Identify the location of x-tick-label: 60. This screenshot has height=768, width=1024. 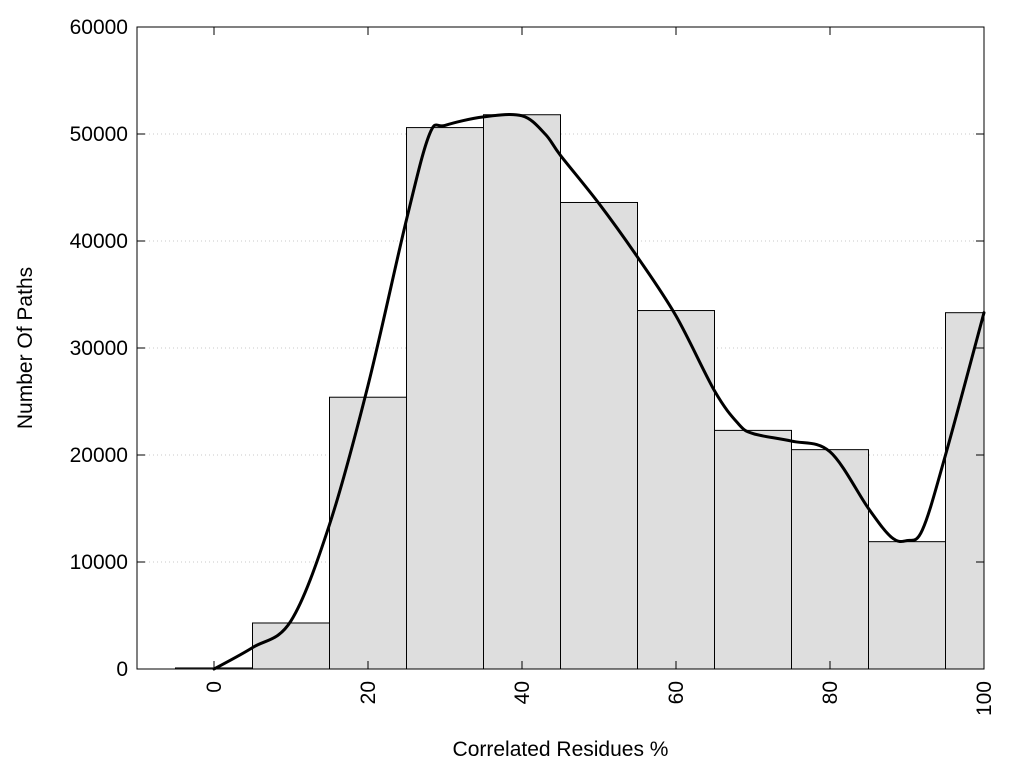
(676, 692).